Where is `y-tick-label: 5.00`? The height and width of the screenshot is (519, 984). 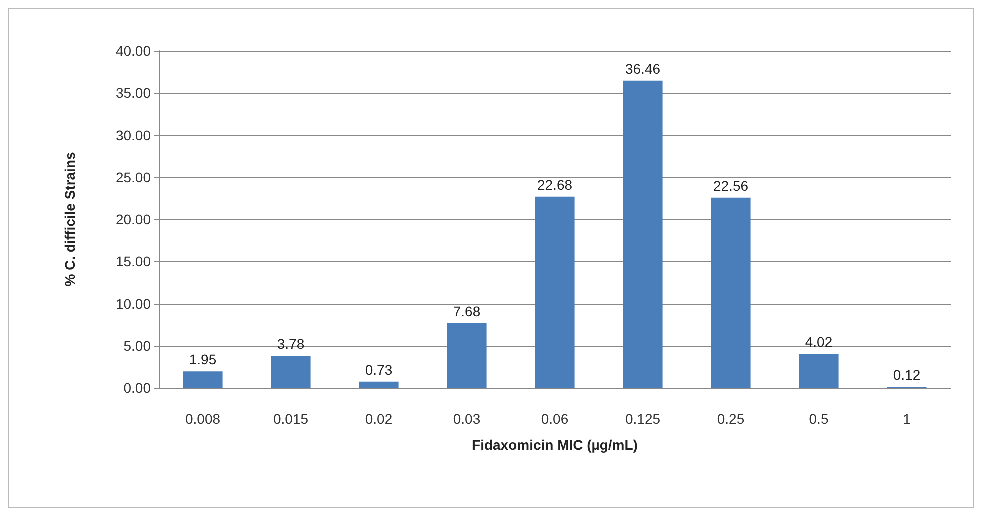
y-tick-label: 5.00 is located at coordinates (138, 346).